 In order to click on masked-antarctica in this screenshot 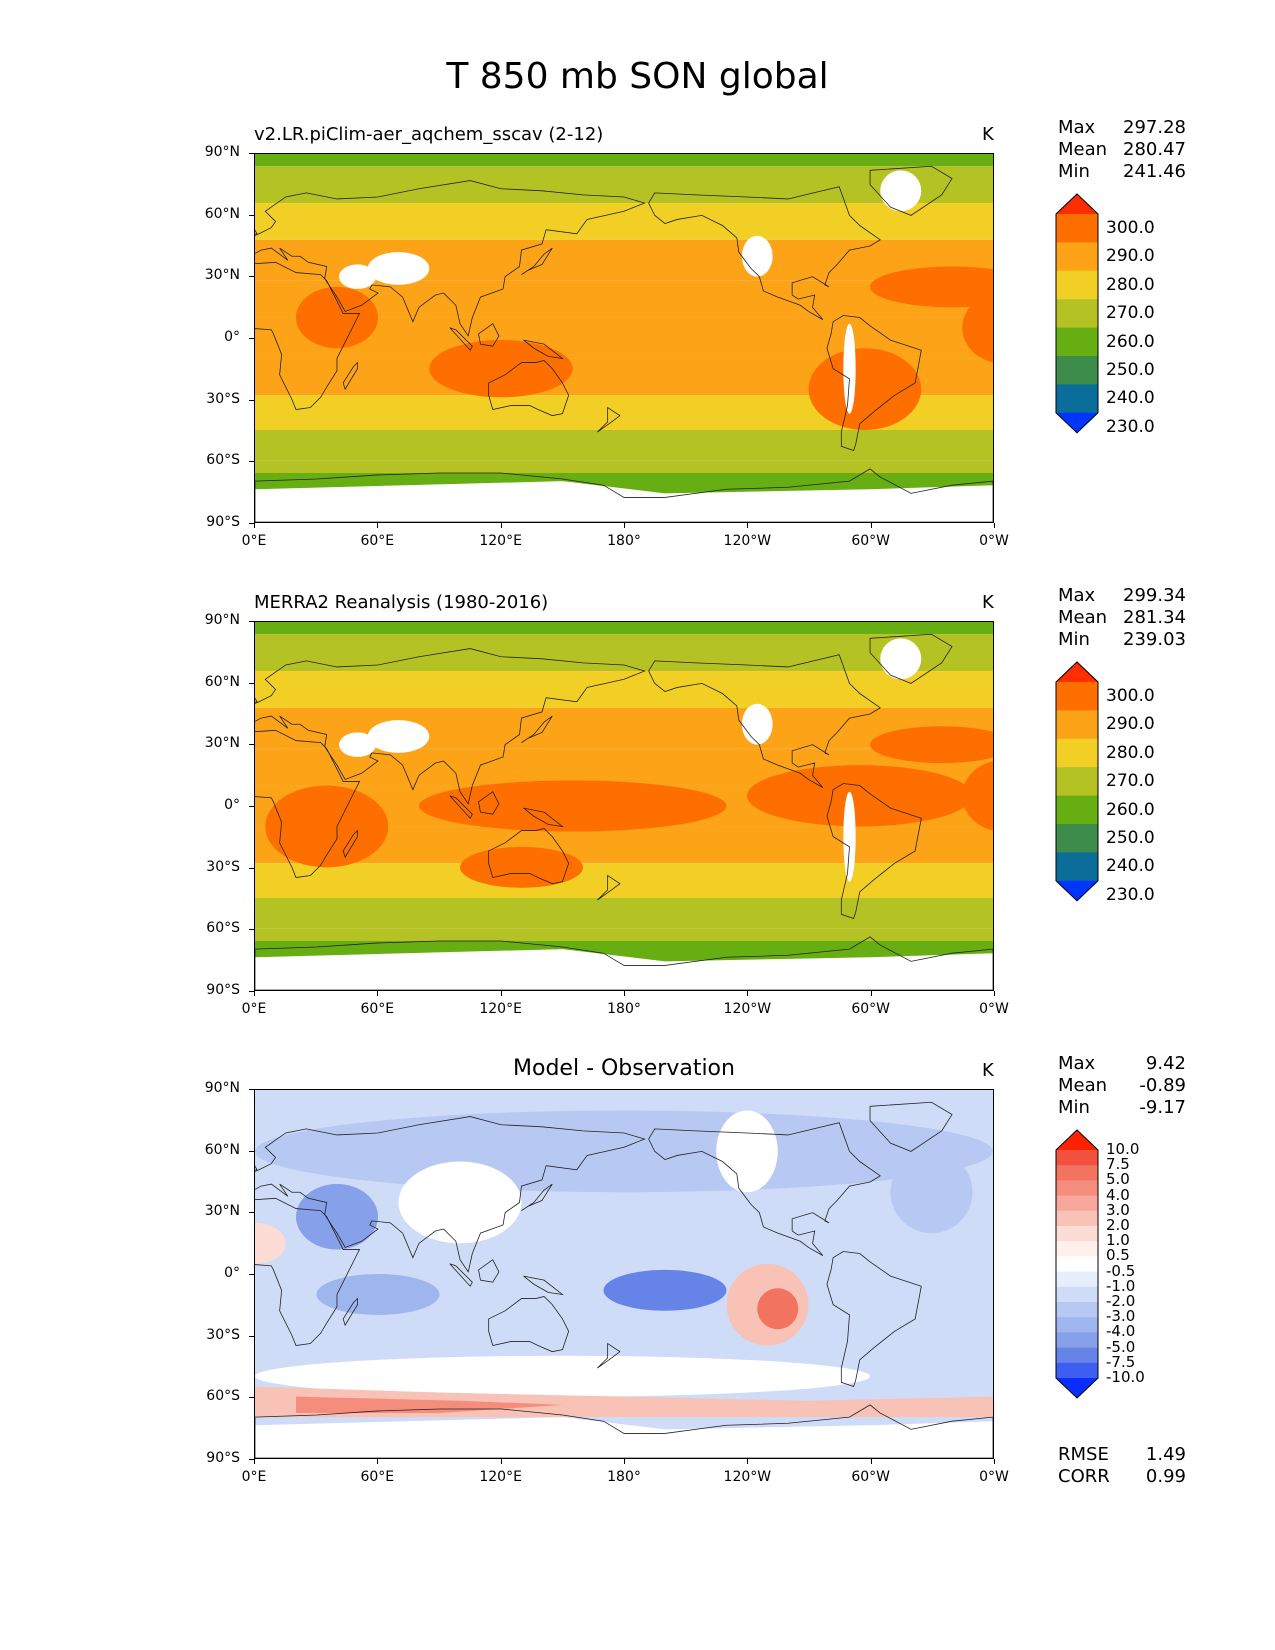, I will do `click(624, 1437)`.